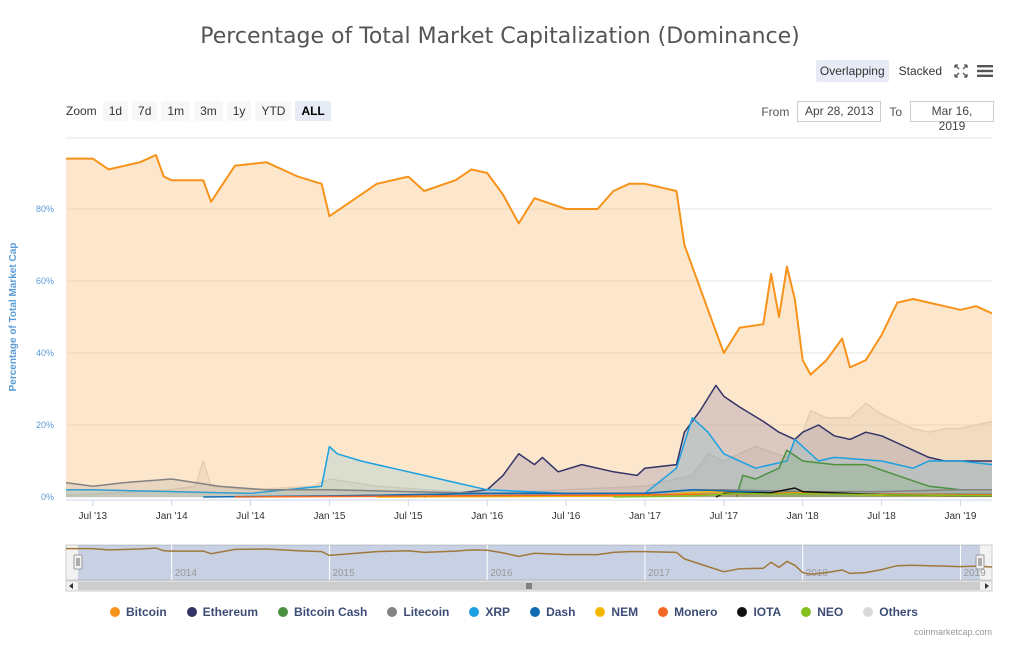 The image size is (1024, 646). What do you see at coordinates (952, 117) in the screenshot?
I see `to-date-input: Mar 16, 2019` at bounding box center [952, 117].